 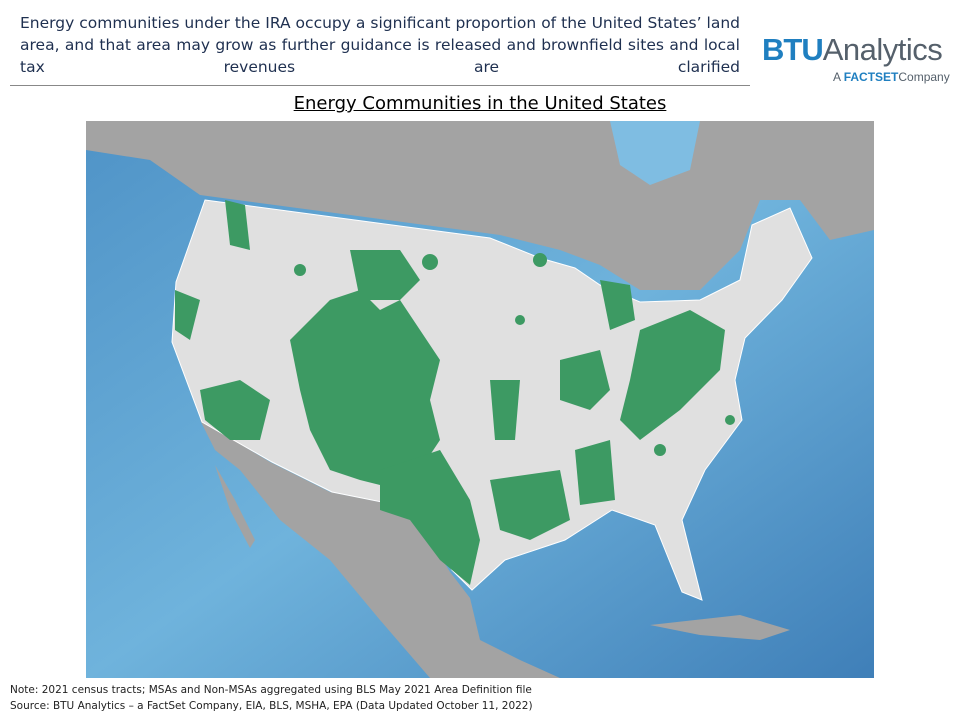 I want to click on logo-brand: Analytics, so click(x=882, y=49).